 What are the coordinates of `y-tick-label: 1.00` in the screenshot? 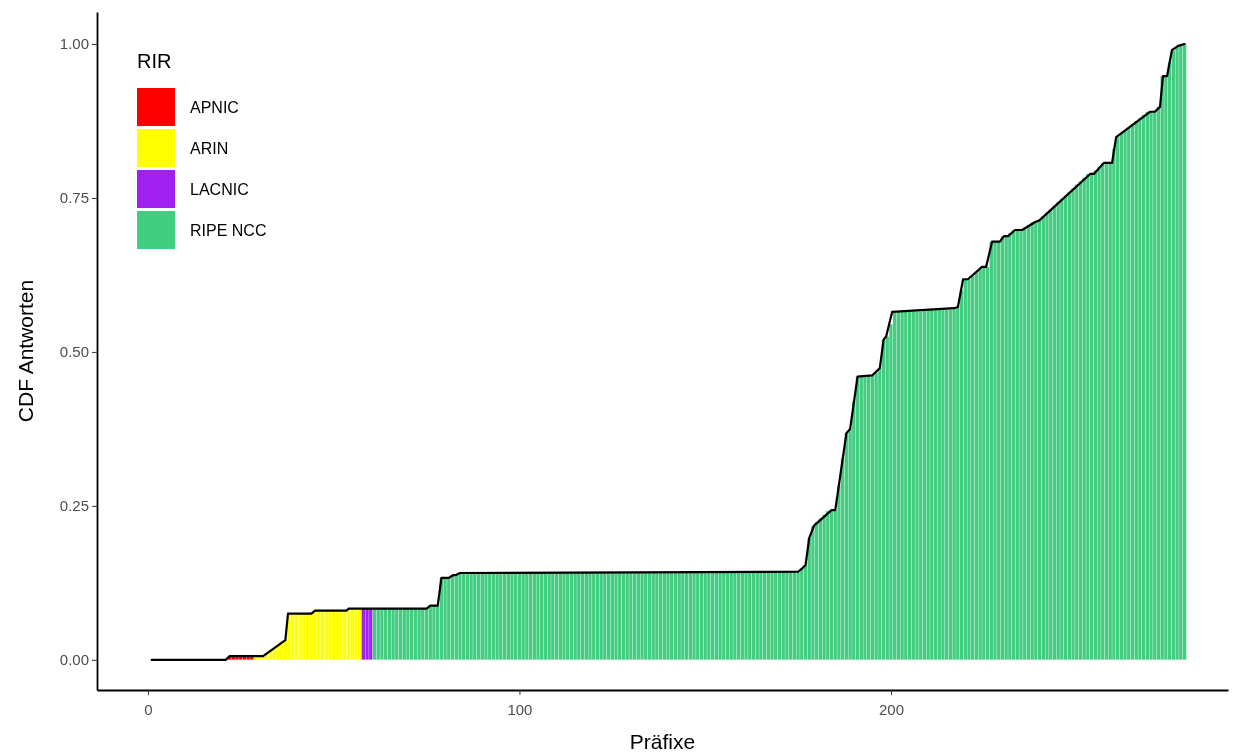 It's located at (74, 44).